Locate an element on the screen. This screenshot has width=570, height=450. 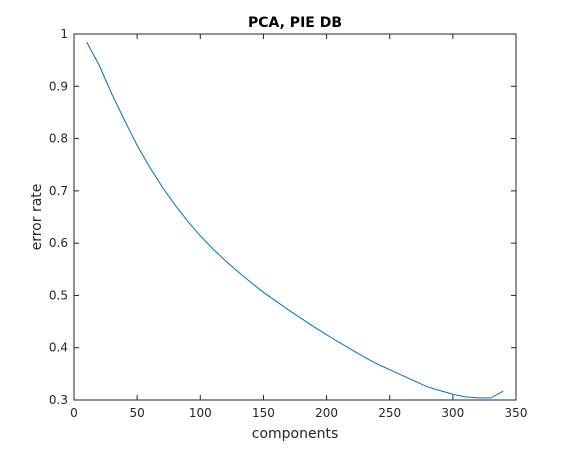
x-tick-label: 300 is located at coordinates (452, 413).